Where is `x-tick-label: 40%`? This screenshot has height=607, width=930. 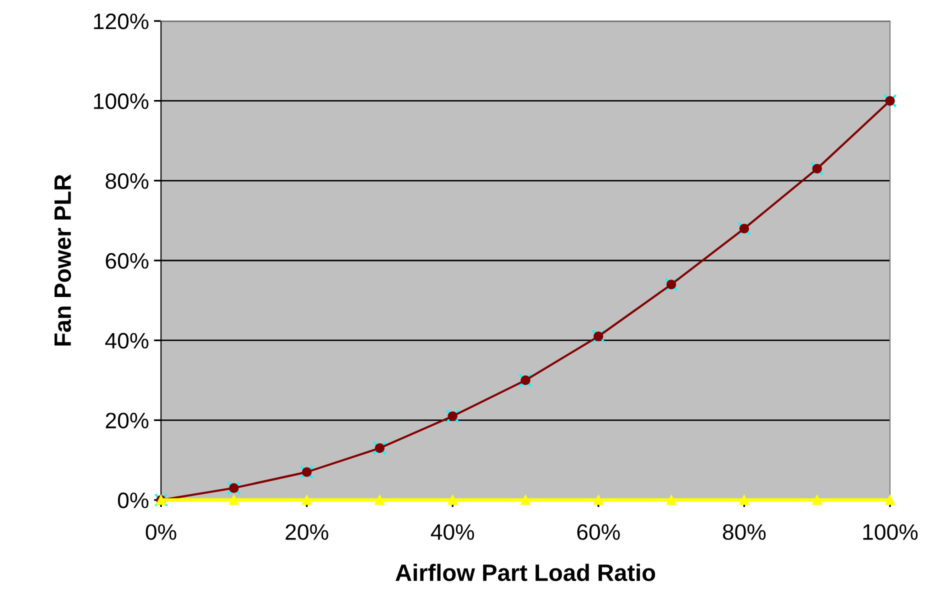 x-tick-label: 40% is located at coordinates (452, 532).